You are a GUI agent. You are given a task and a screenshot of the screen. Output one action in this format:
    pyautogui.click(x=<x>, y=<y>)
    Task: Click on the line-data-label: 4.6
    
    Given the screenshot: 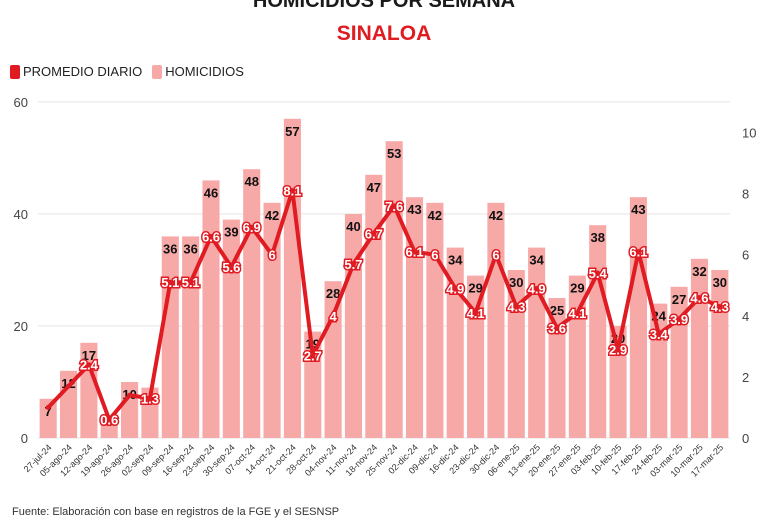 What is the action you would take?
    pyautogui.click(x=699, y=297)
    